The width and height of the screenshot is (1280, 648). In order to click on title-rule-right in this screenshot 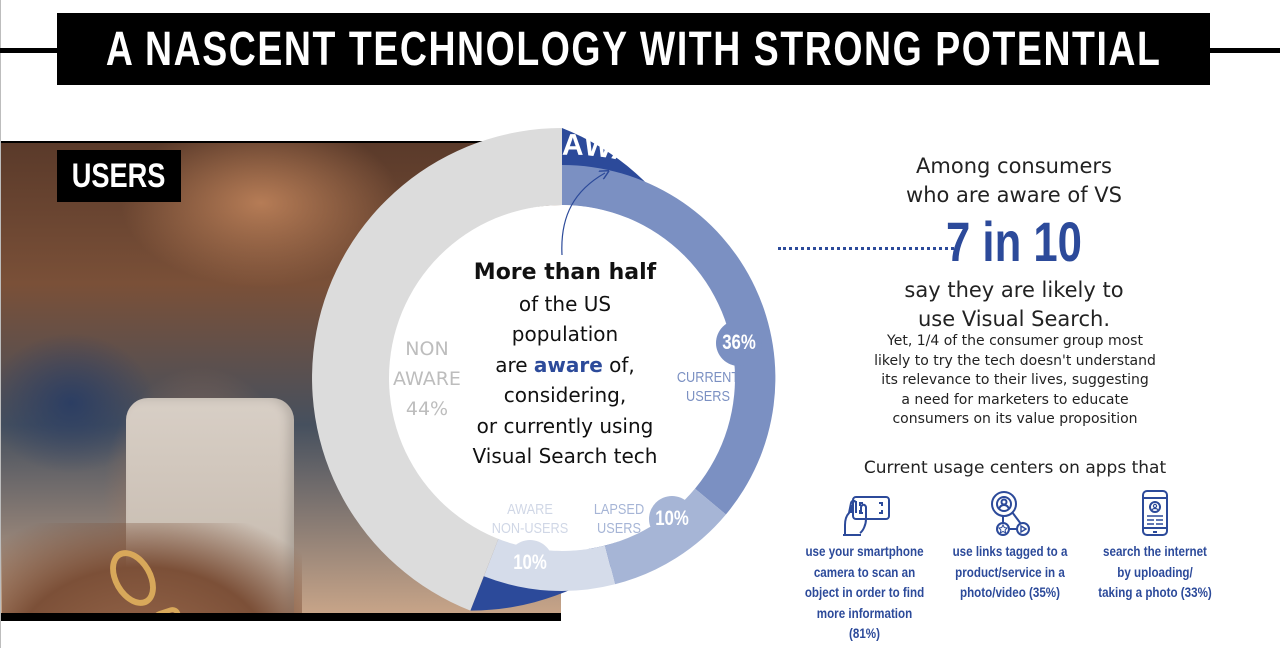, I will do `click(1242, 50)`.